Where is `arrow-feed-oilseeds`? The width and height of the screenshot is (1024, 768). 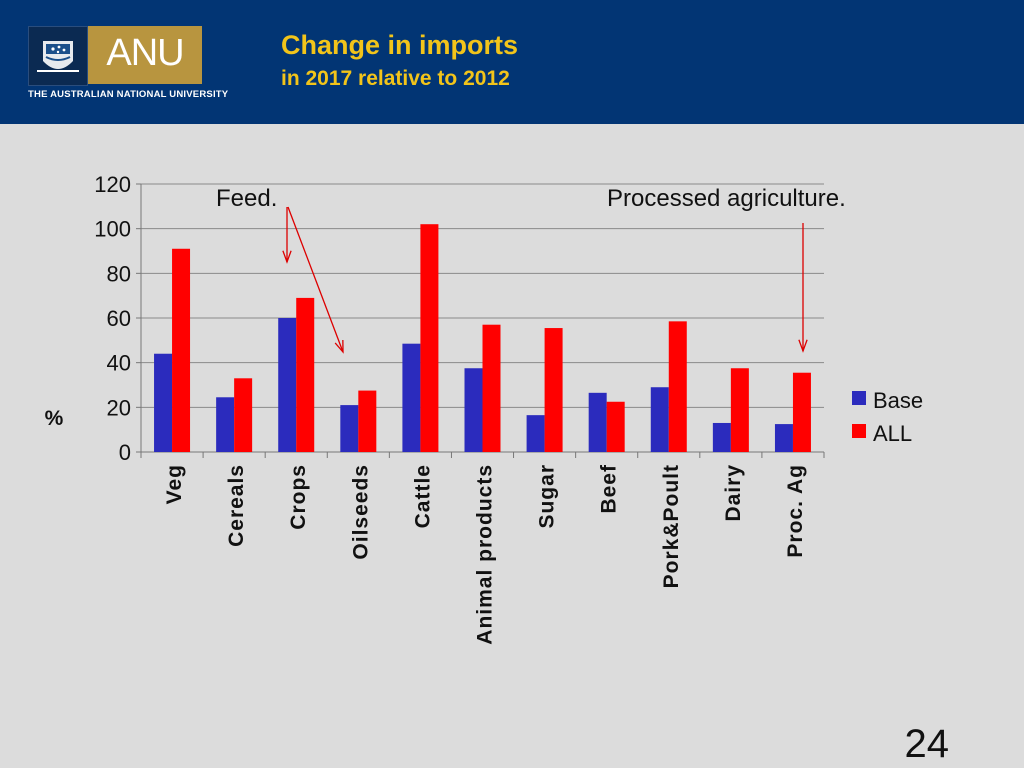
arrow-feed-oilseeds is located at coordinates (315, 279).